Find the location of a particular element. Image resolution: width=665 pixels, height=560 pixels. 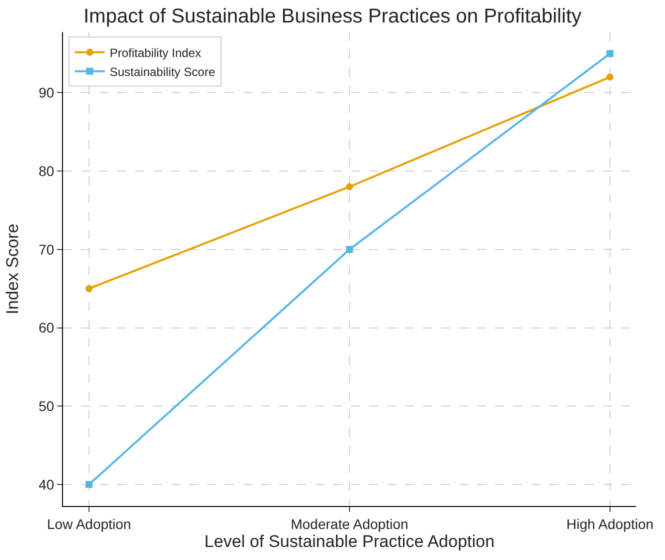

x-tick-label: Moderate Adoption is located at coordinates (349, 524).